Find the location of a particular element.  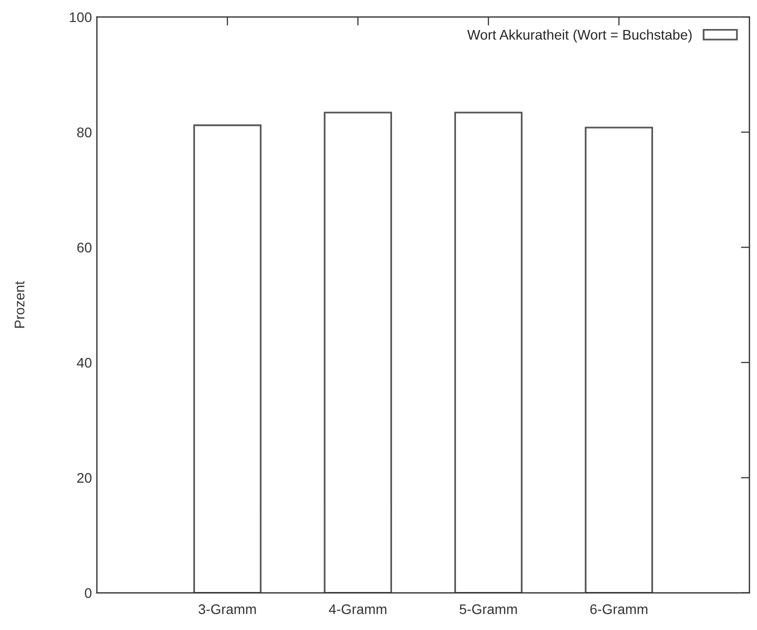

y-tick-label: 0 is located at coordinates (88, 593).